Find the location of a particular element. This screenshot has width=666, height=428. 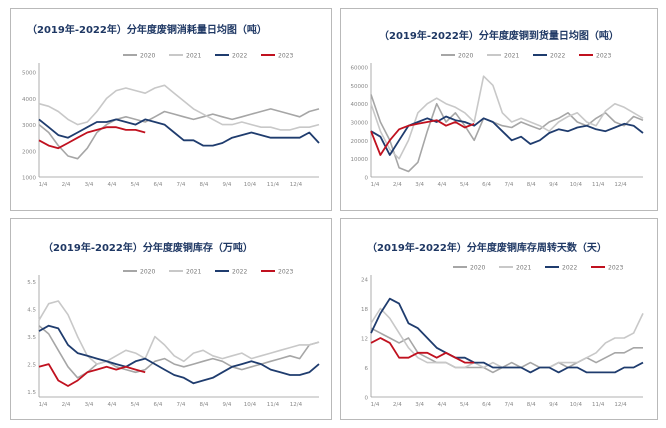

y-tick-label: 12 is located at coordinates (364, 340).